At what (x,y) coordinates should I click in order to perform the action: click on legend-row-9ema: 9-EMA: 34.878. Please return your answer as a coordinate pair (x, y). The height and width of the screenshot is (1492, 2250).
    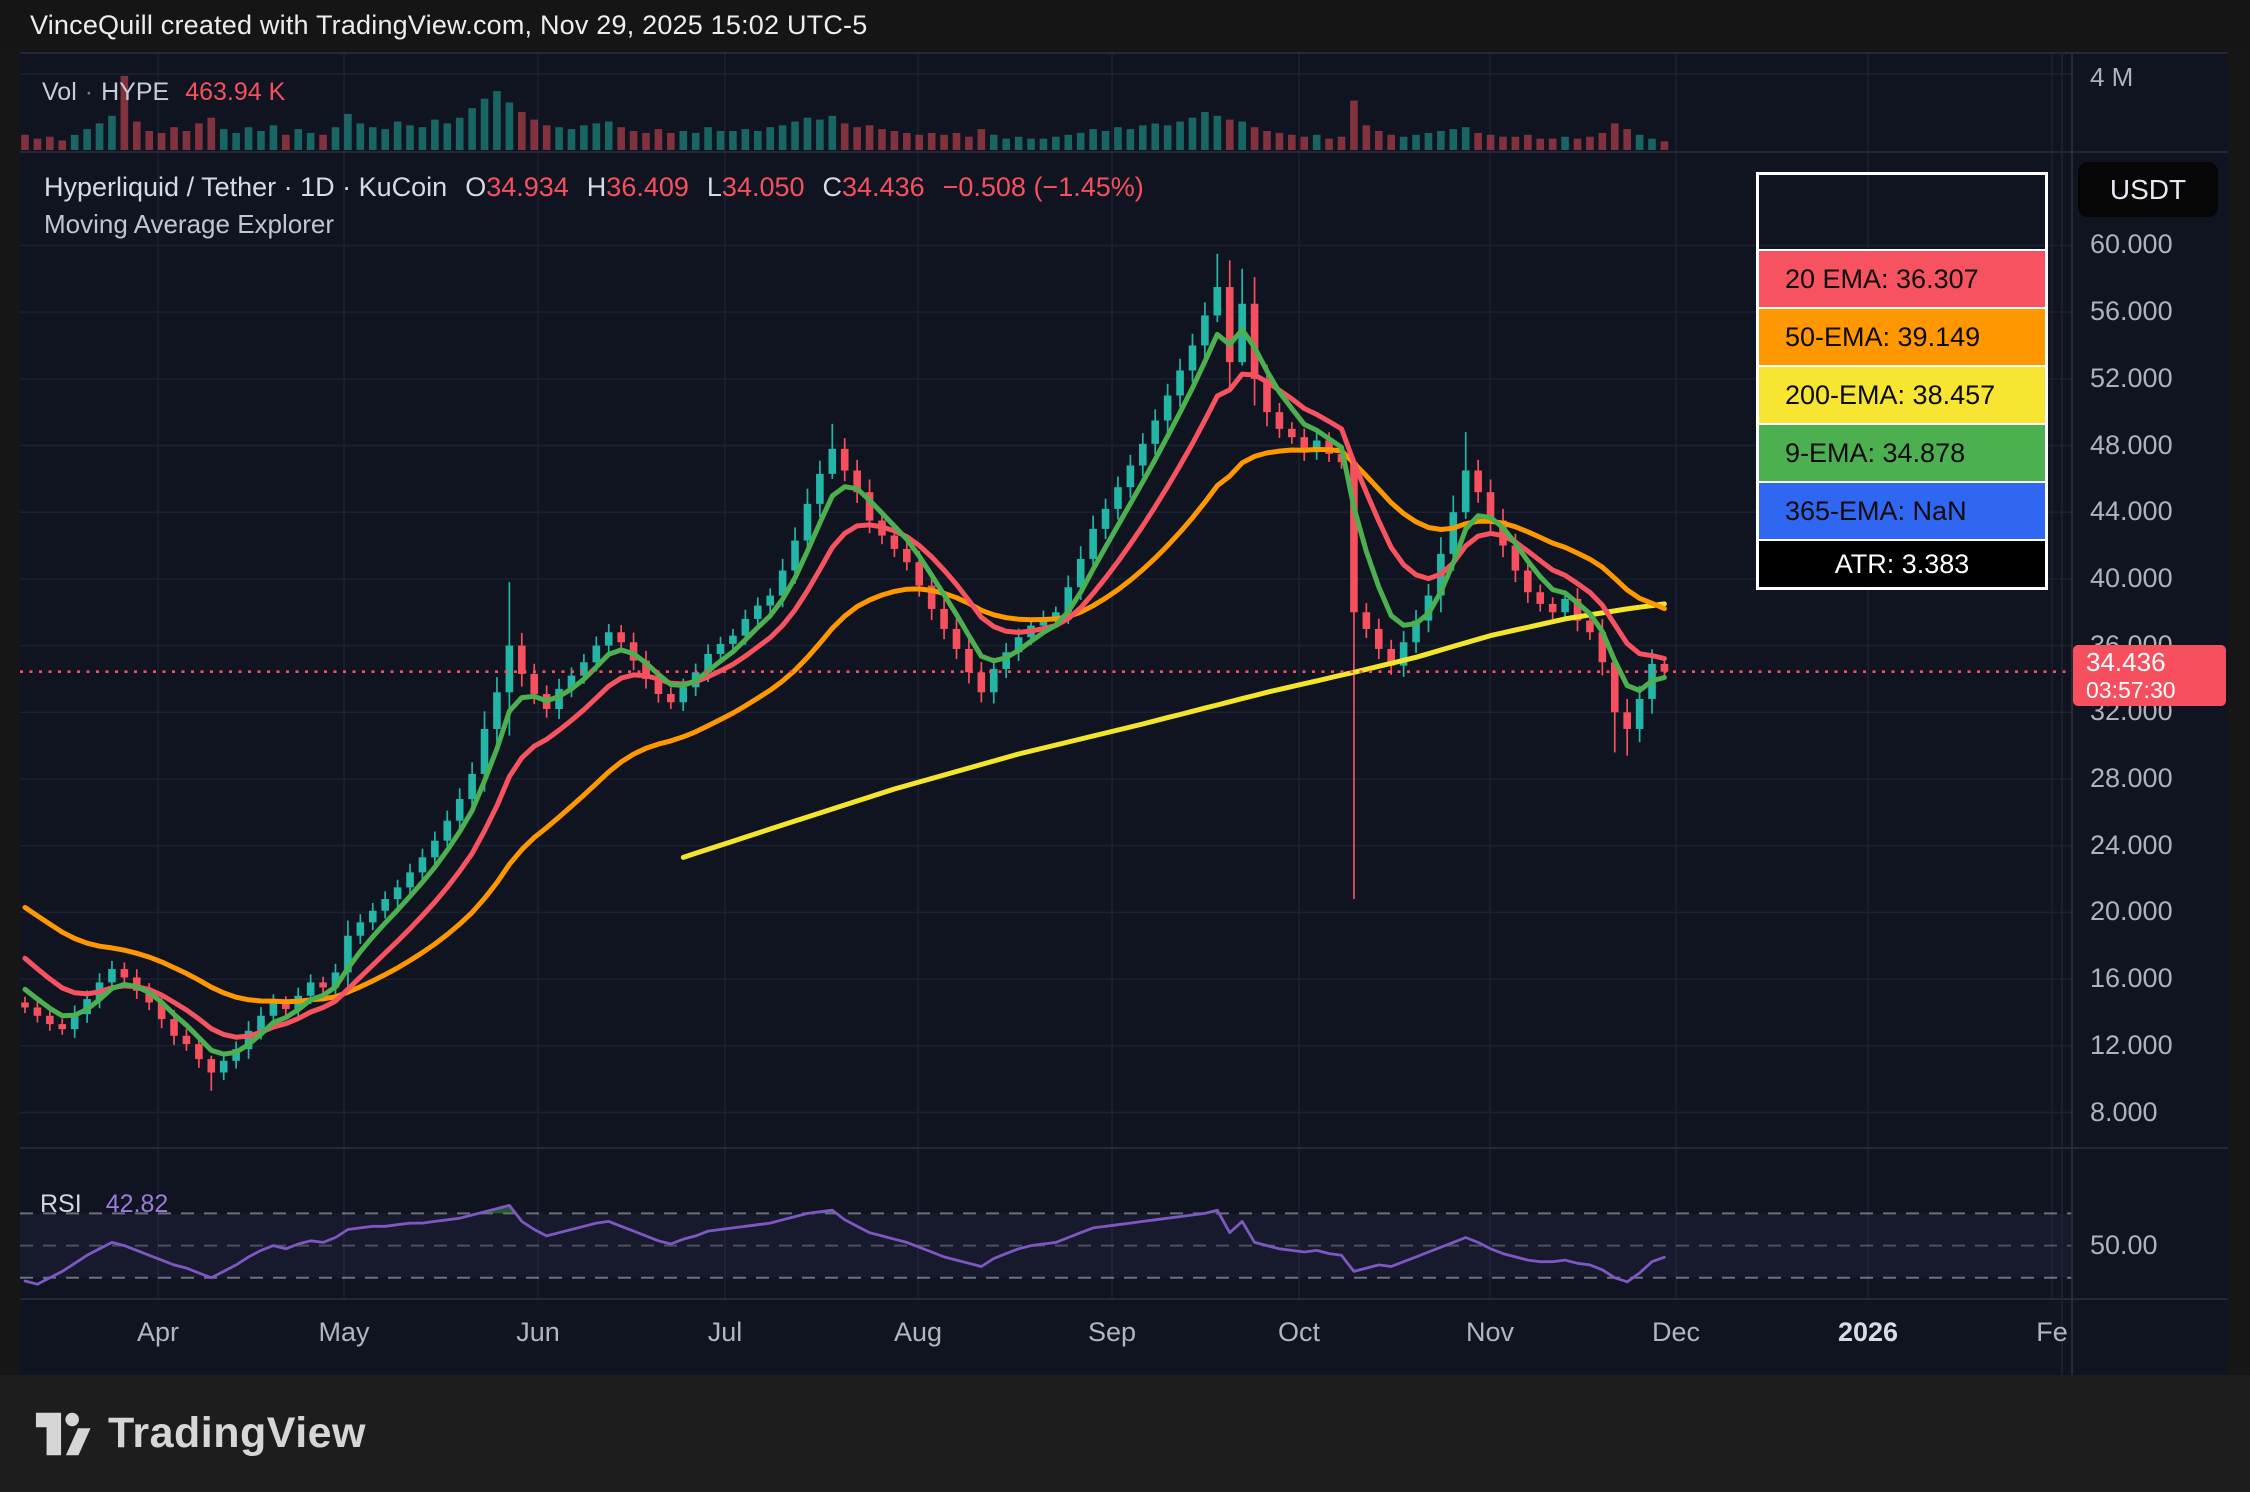
    Looking at the image, I should click on (1902, 452).